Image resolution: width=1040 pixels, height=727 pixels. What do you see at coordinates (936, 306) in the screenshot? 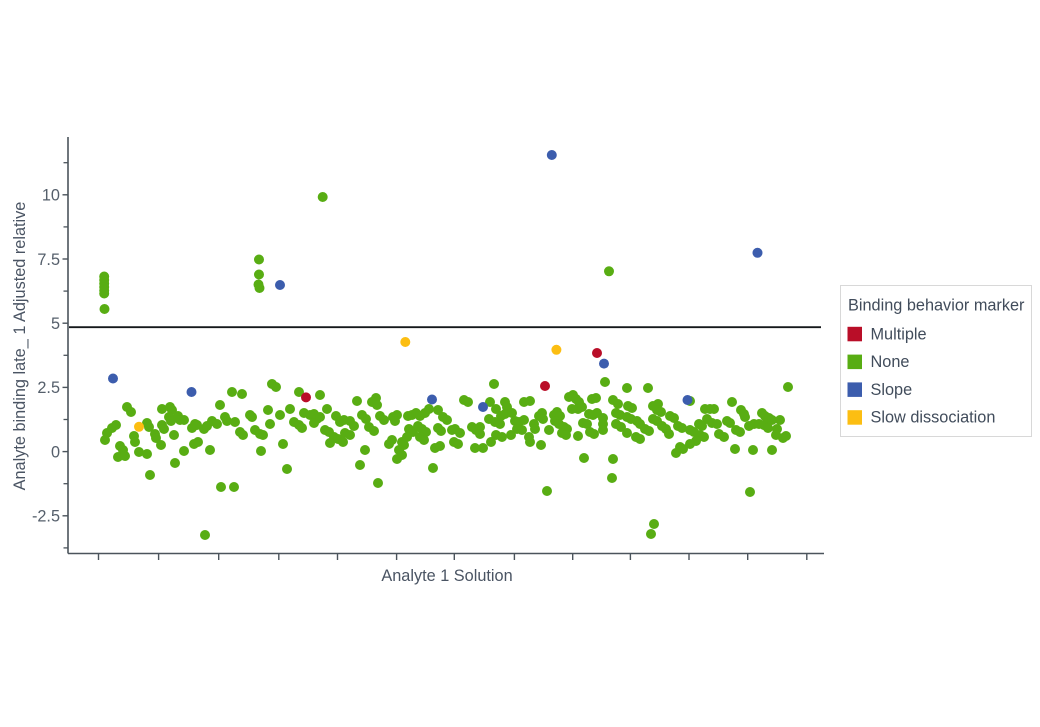
I see `svg-text: Binding behavior marker` at bounding box center [936, 306].